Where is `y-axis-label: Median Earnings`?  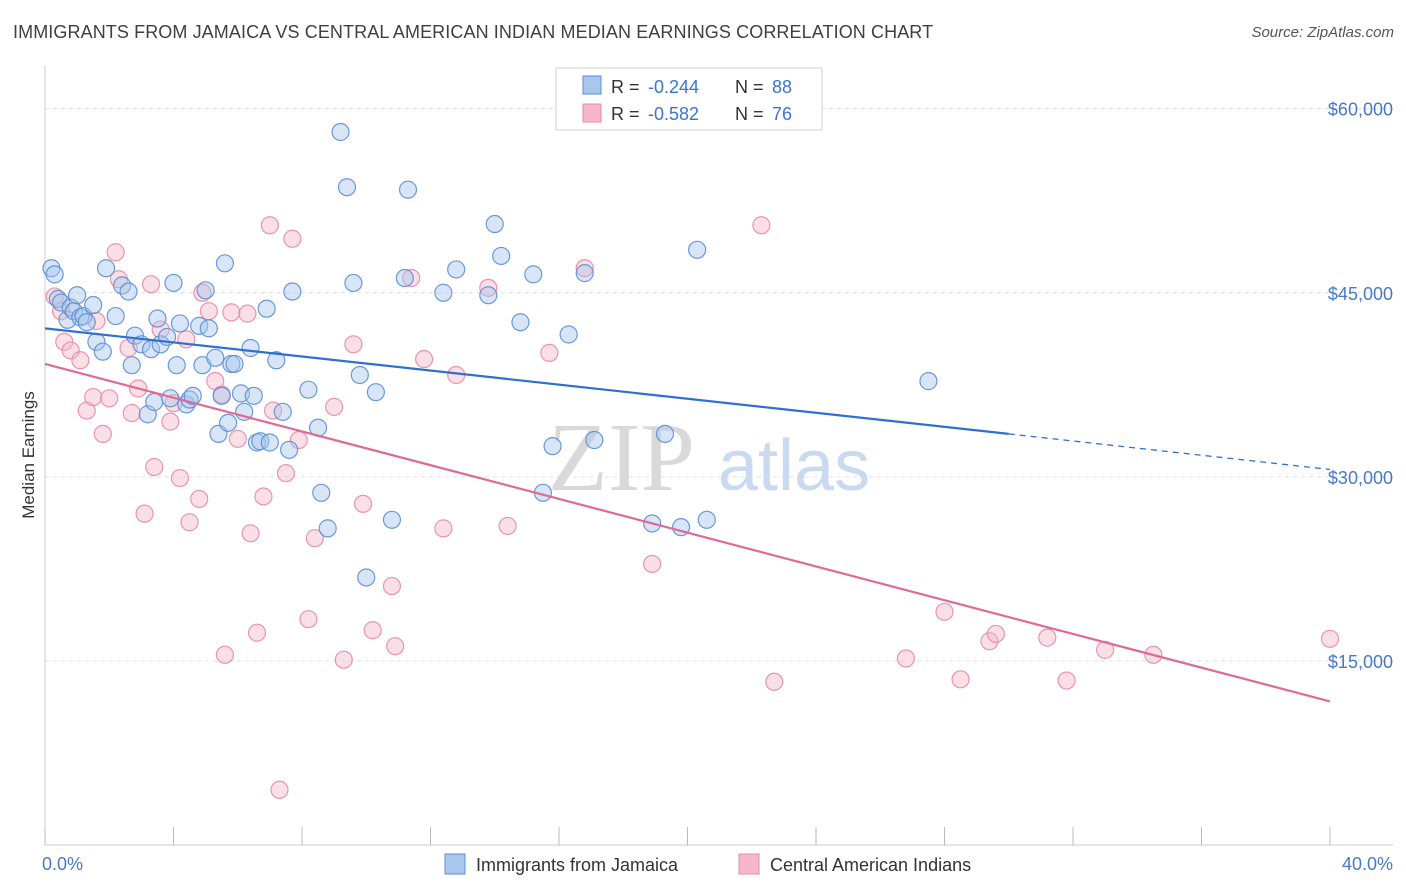
y-axis-label: Median Earnings is located at coordinates (28, 455).